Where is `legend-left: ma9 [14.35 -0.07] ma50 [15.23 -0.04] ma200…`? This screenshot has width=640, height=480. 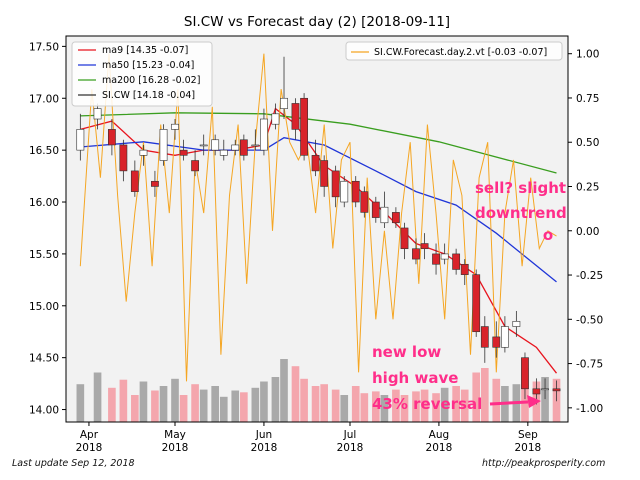
legend-left: ma9 [14.35 -0.07] ma50 [15.23 -0.04] ma200… is located at coordinates (142, 74).